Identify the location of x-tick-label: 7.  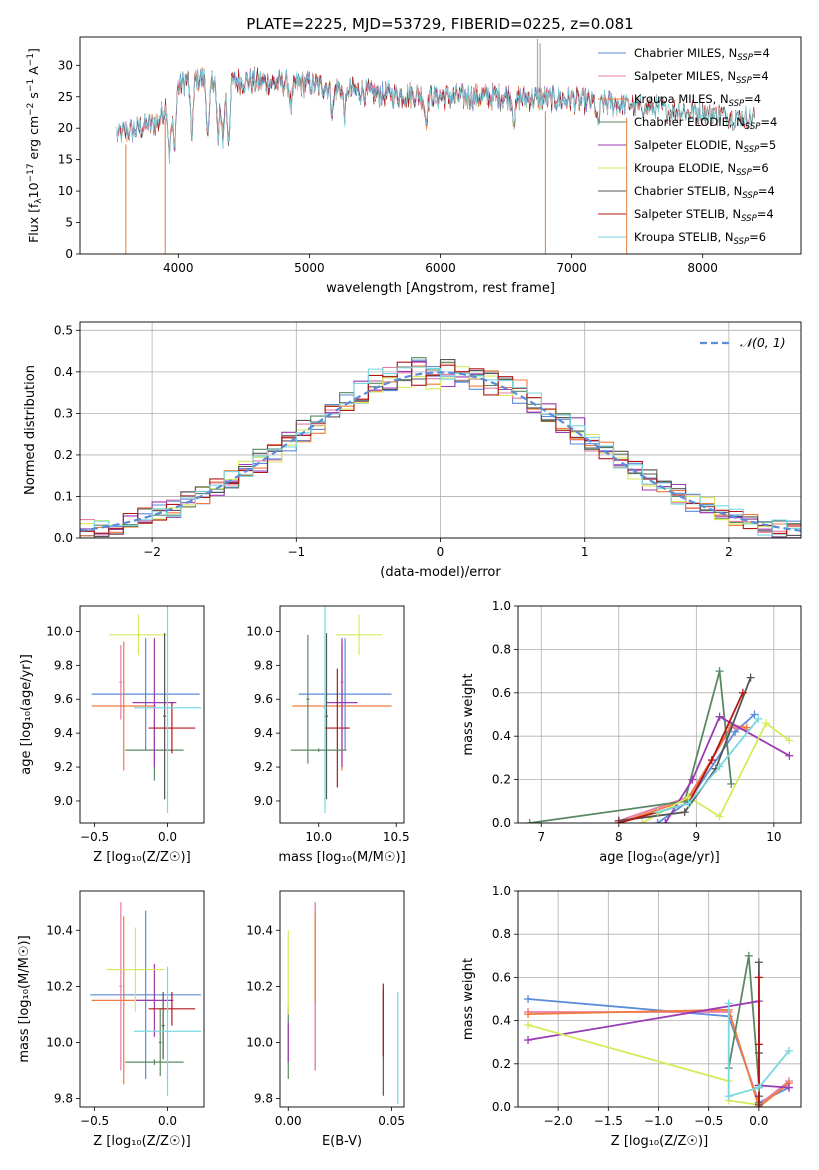
(541, 837).